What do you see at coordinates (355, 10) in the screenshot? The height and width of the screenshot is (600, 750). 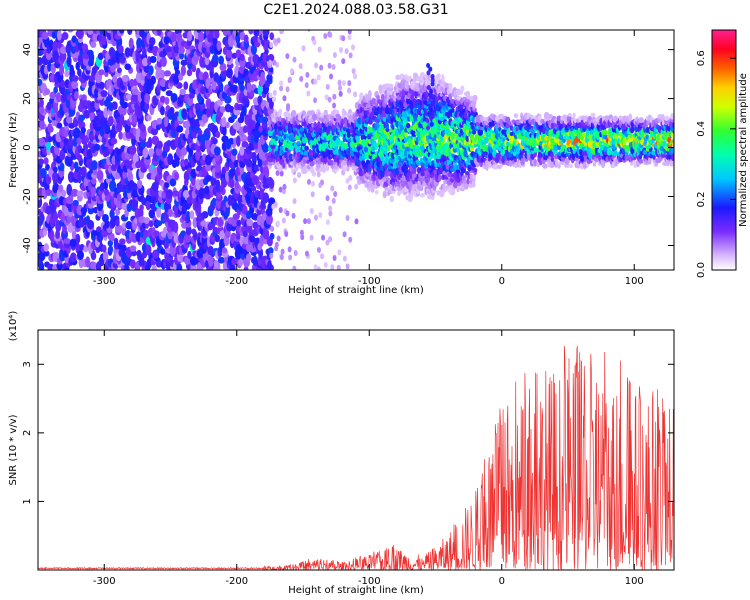 I see `figure-title: C2E1.2024.088.03.58.G31` at bounding box center [355, 10].